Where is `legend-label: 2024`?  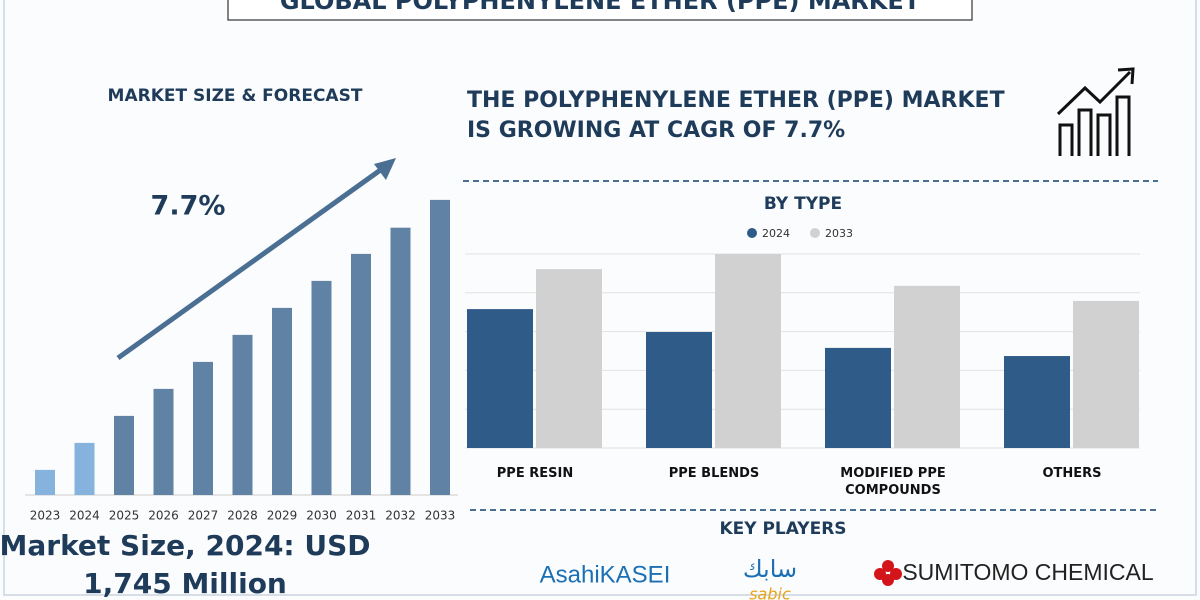
legend-label: 2024 is located at coordinates (776, 233).